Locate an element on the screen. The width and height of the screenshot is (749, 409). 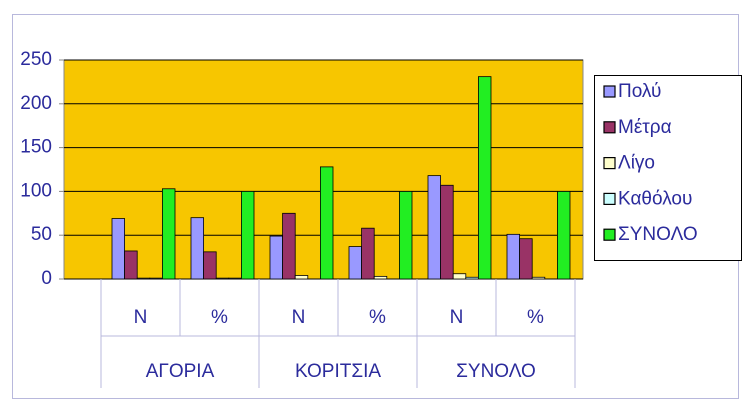
group-label: ΣΥΝΟΛΟ is located at coordinates (496, 371).